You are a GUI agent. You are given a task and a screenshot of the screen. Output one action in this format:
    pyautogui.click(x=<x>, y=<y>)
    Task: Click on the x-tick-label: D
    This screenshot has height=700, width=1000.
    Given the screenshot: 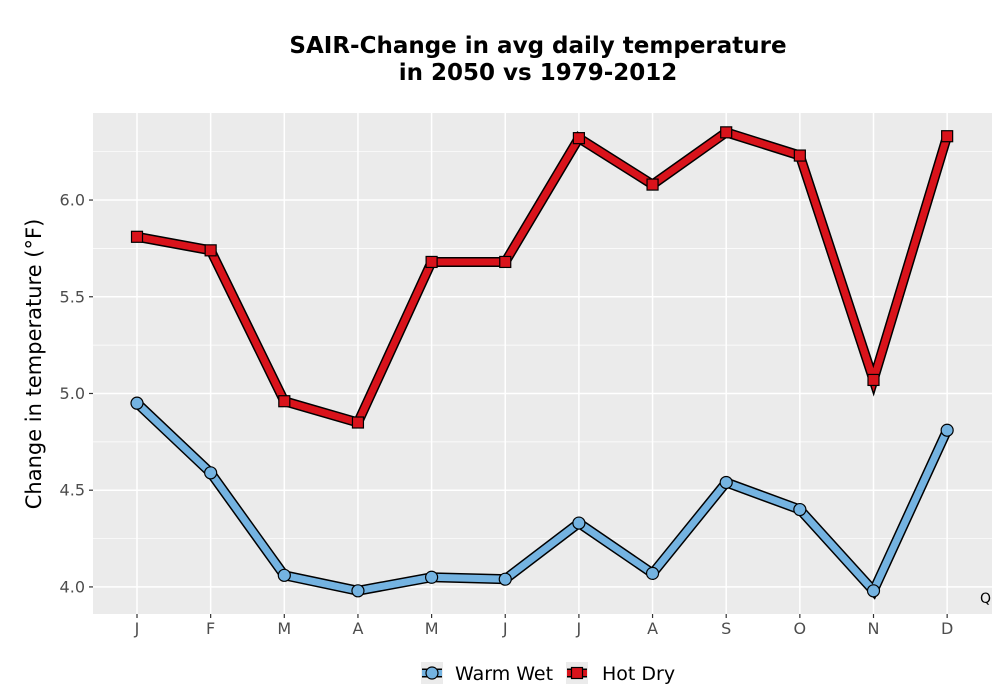 What is the action you would take?
    pyautogui.click(x=947, y=628)
    